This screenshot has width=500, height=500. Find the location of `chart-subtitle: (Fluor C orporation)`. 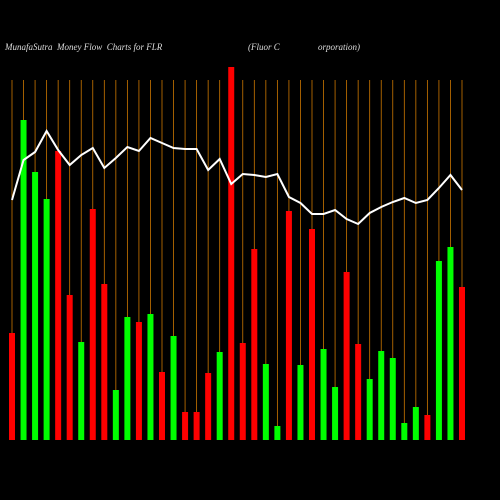

chart-subtitle: (Fluor C orporation) is located at coordinates (304, 47).